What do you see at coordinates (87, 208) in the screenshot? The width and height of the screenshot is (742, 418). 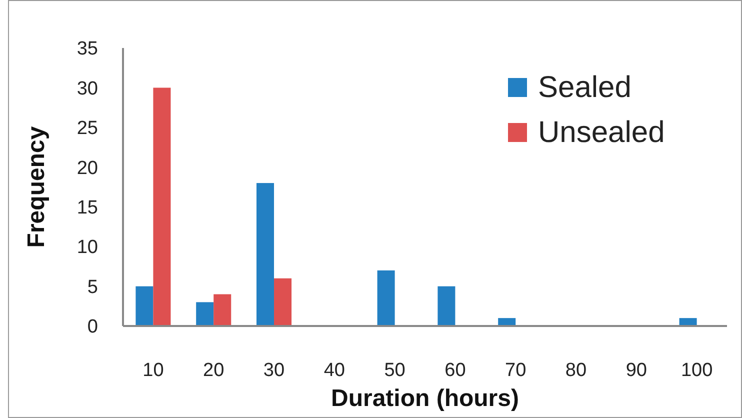 I see `y-tick-label: 15` at bounding box center [87, 208].